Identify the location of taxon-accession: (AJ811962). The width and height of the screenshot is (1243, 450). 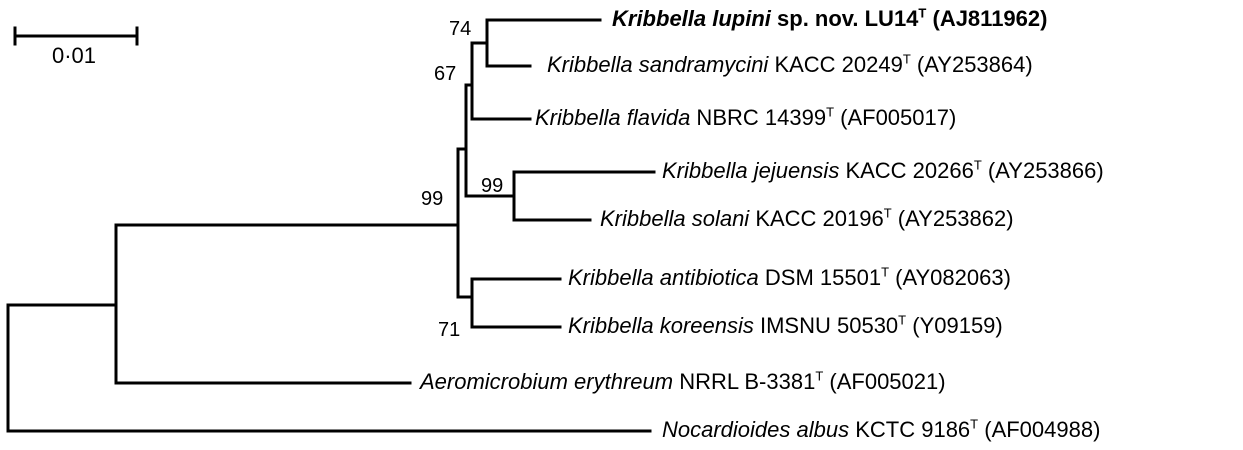
(987, 18).